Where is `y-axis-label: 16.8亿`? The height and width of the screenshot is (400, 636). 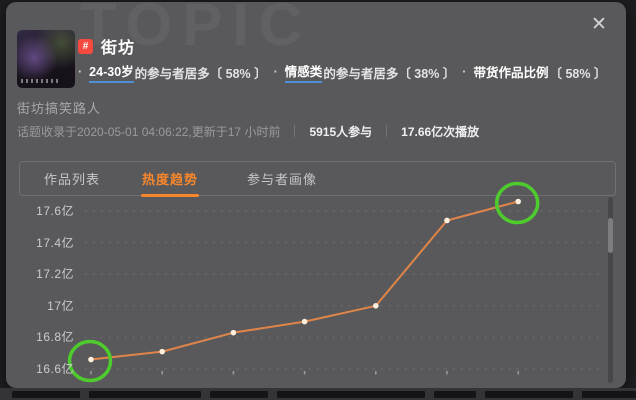
y-axis-label: 16.8亿 is located at coordinates (55, 337).